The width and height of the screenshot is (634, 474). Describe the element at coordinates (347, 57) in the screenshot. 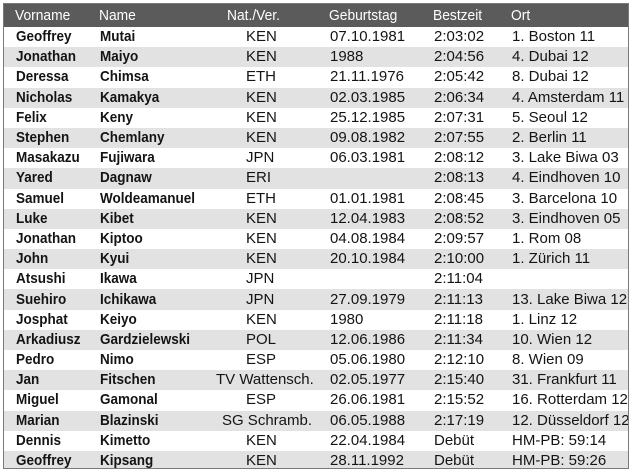

I see `cell-geburtstag-text: 1988` at that location.